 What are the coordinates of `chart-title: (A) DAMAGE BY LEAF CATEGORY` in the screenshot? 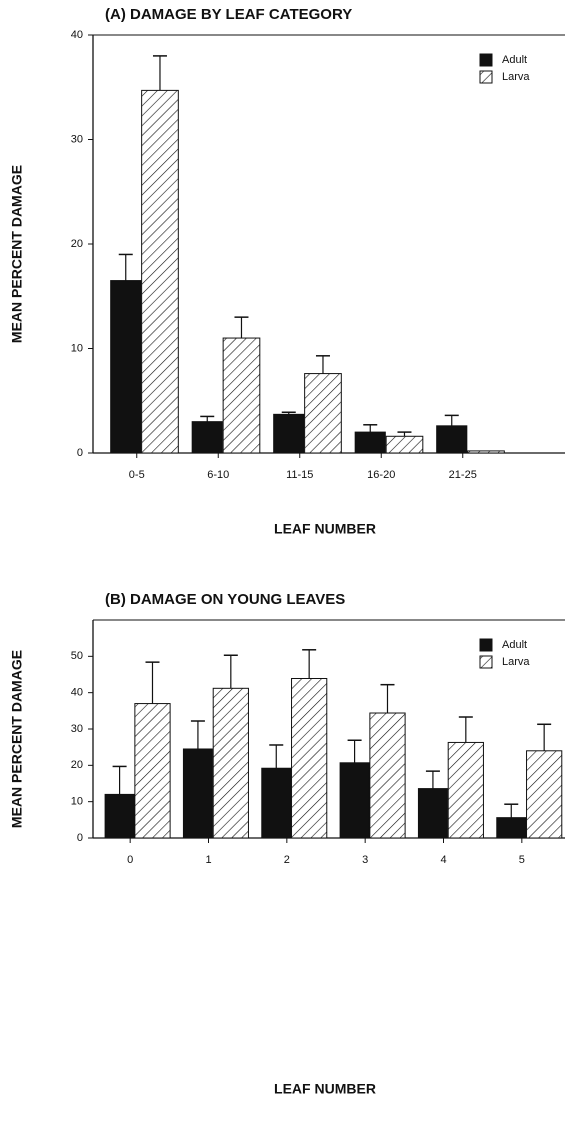 It's located at (228, 14).